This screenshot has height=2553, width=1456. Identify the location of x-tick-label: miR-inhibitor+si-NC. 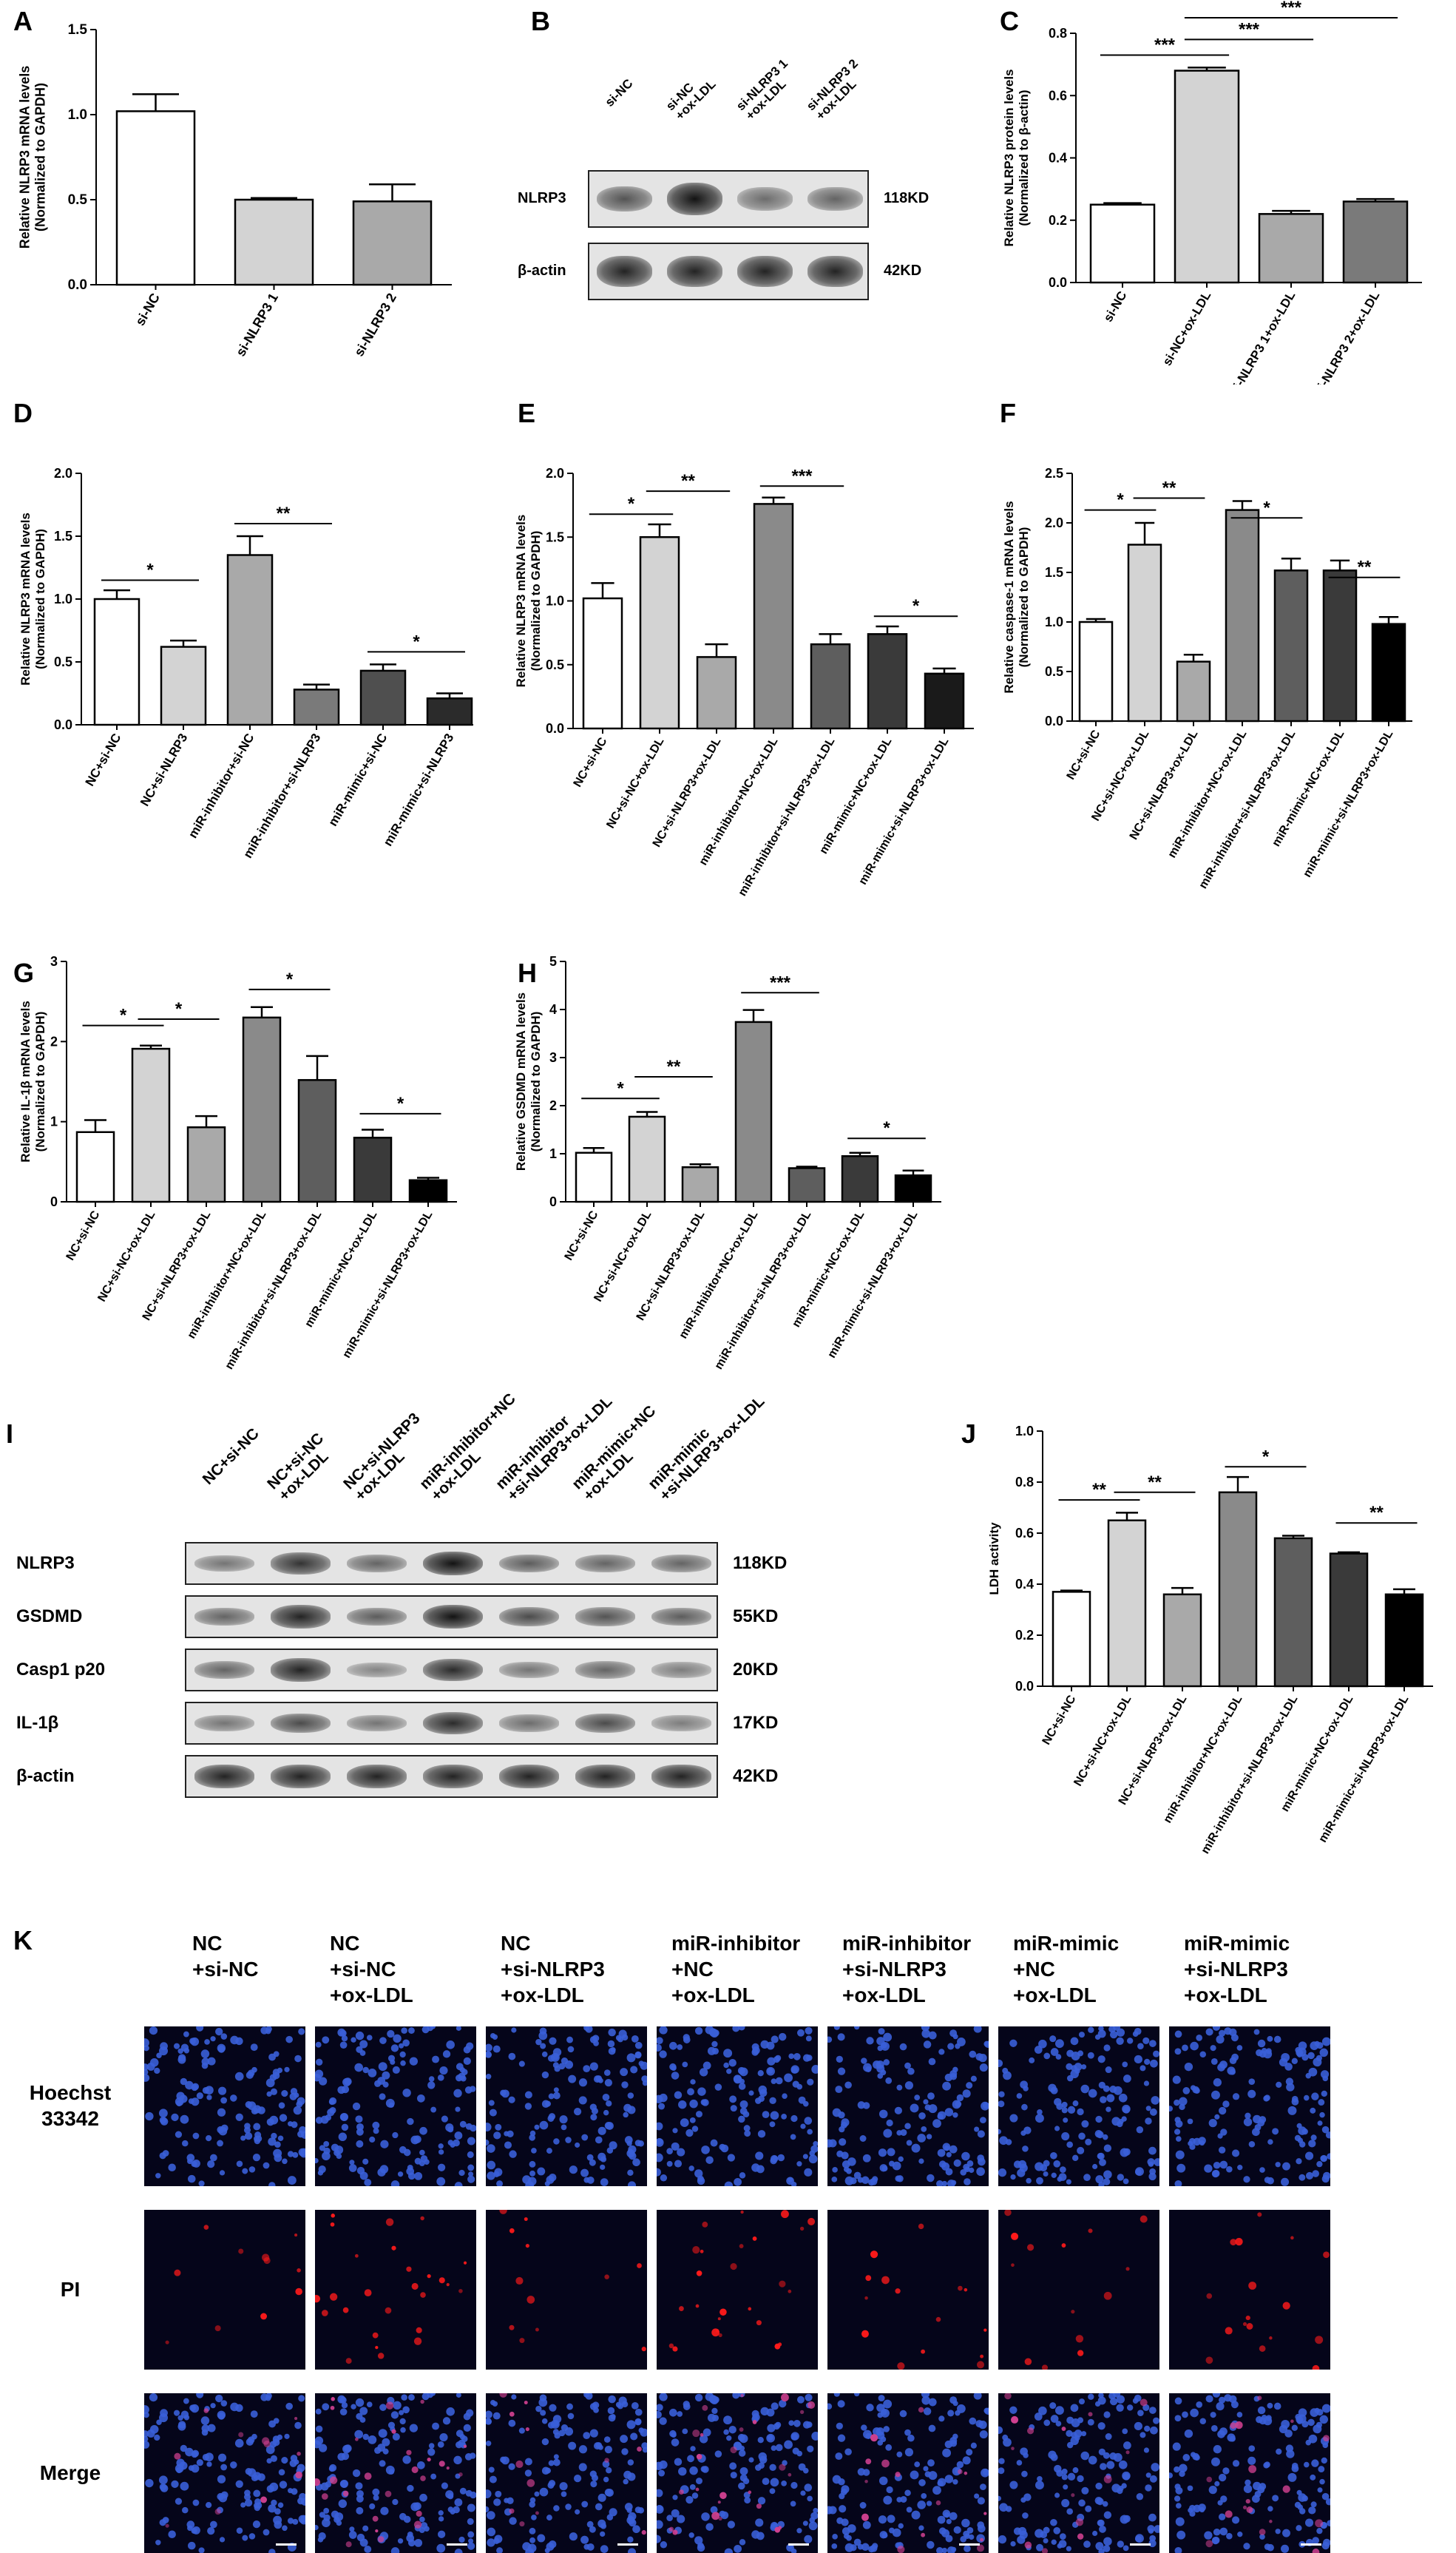
(221, 786).